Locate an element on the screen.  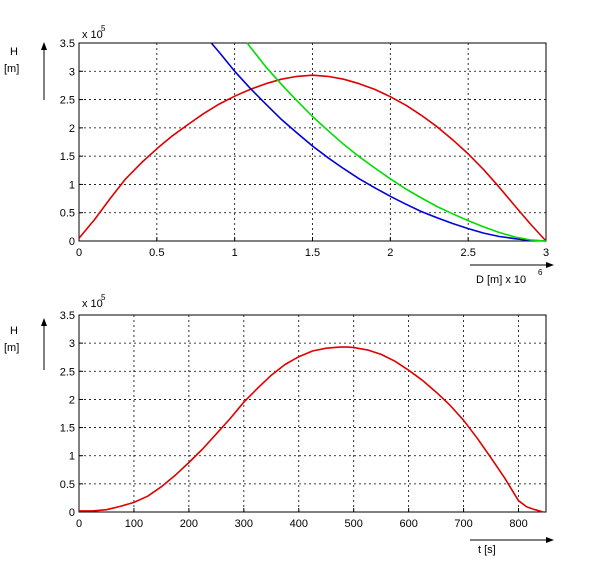
x-tick-label: 200 is located at coordinates (189, 524).